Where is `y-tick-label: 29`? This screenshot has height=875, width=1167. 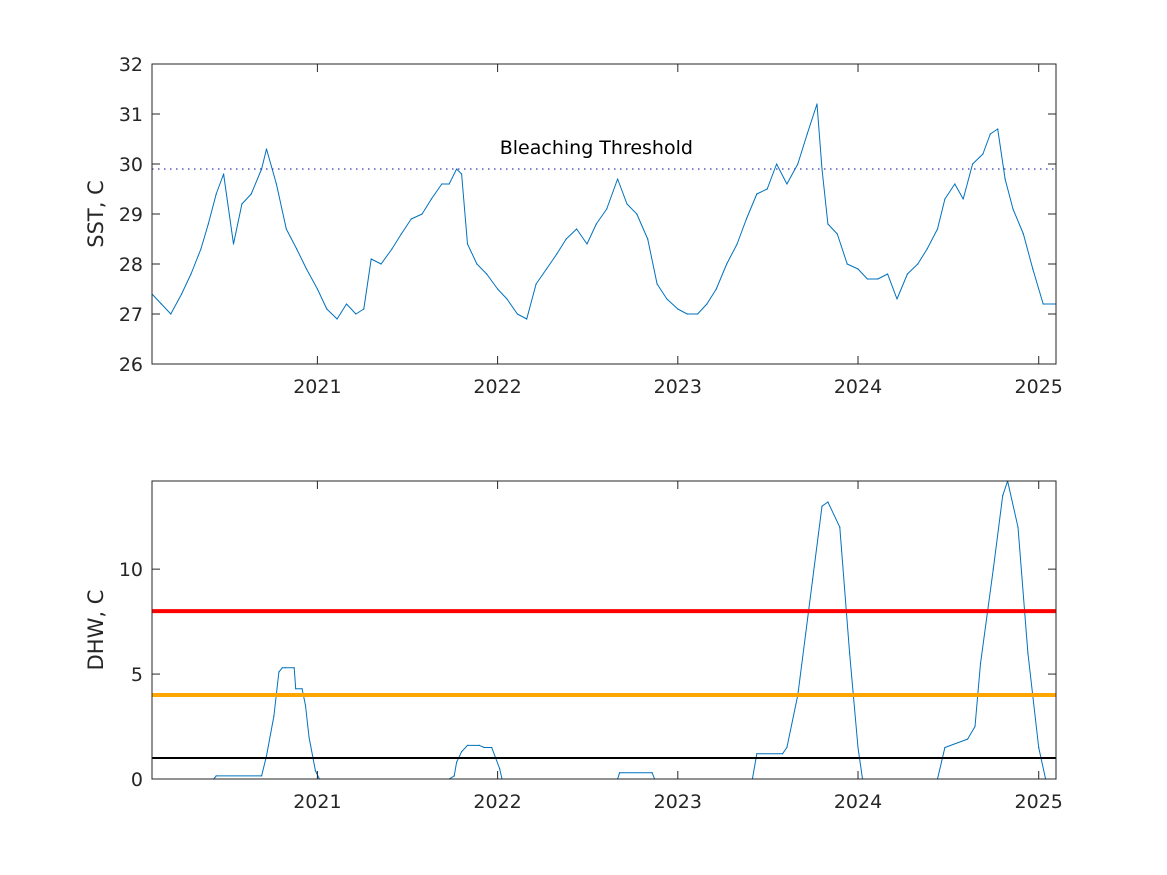 y-tick-label: 29 is located at coordinates (131, 215).